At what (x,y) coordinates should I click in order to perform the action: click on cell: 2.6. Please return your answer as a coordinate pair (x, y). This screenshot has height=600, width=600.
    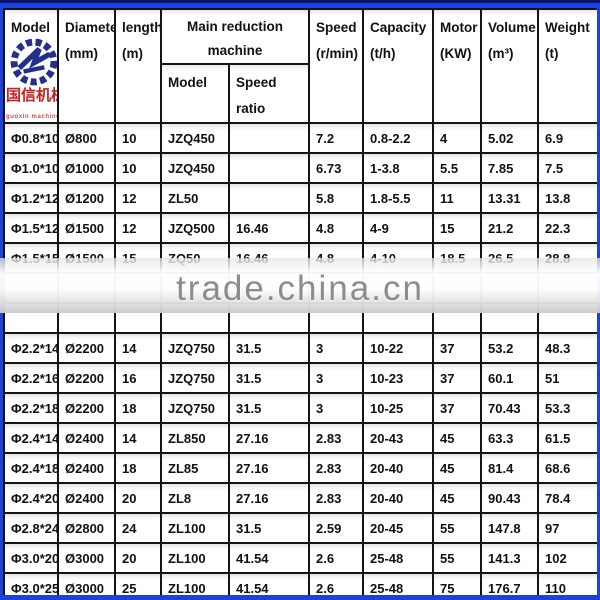
    Looking at the image, I should click on (336, 558).